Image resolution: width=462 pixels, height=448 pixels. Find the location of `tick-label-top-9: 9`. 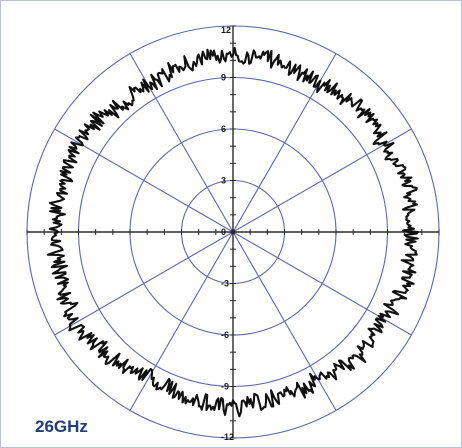

tick-label-top-9: 9 is located at coordinates (223, 78).